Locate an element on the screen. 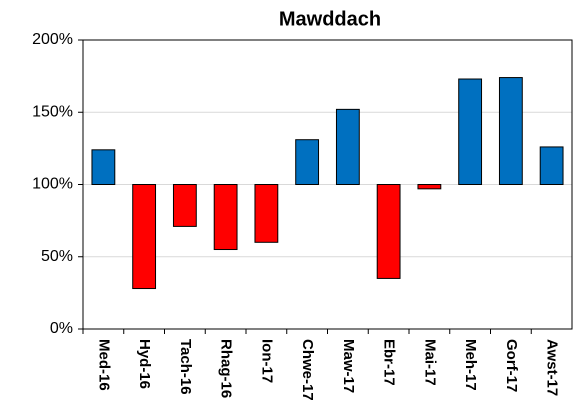  x-tick-label: Ion-17 is located at coordinates (266, 361).